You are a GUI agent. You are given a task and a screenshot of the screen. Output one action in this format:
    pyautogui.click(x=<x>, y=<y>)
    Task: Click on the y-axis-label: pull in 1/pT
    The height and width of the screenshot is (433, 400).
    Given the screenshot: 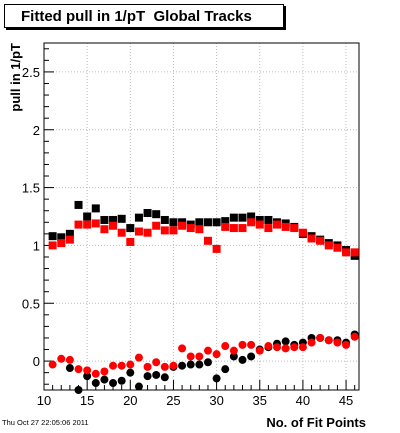 What is the action you would take?
    pyautogui.click(x=15, y=77)
    